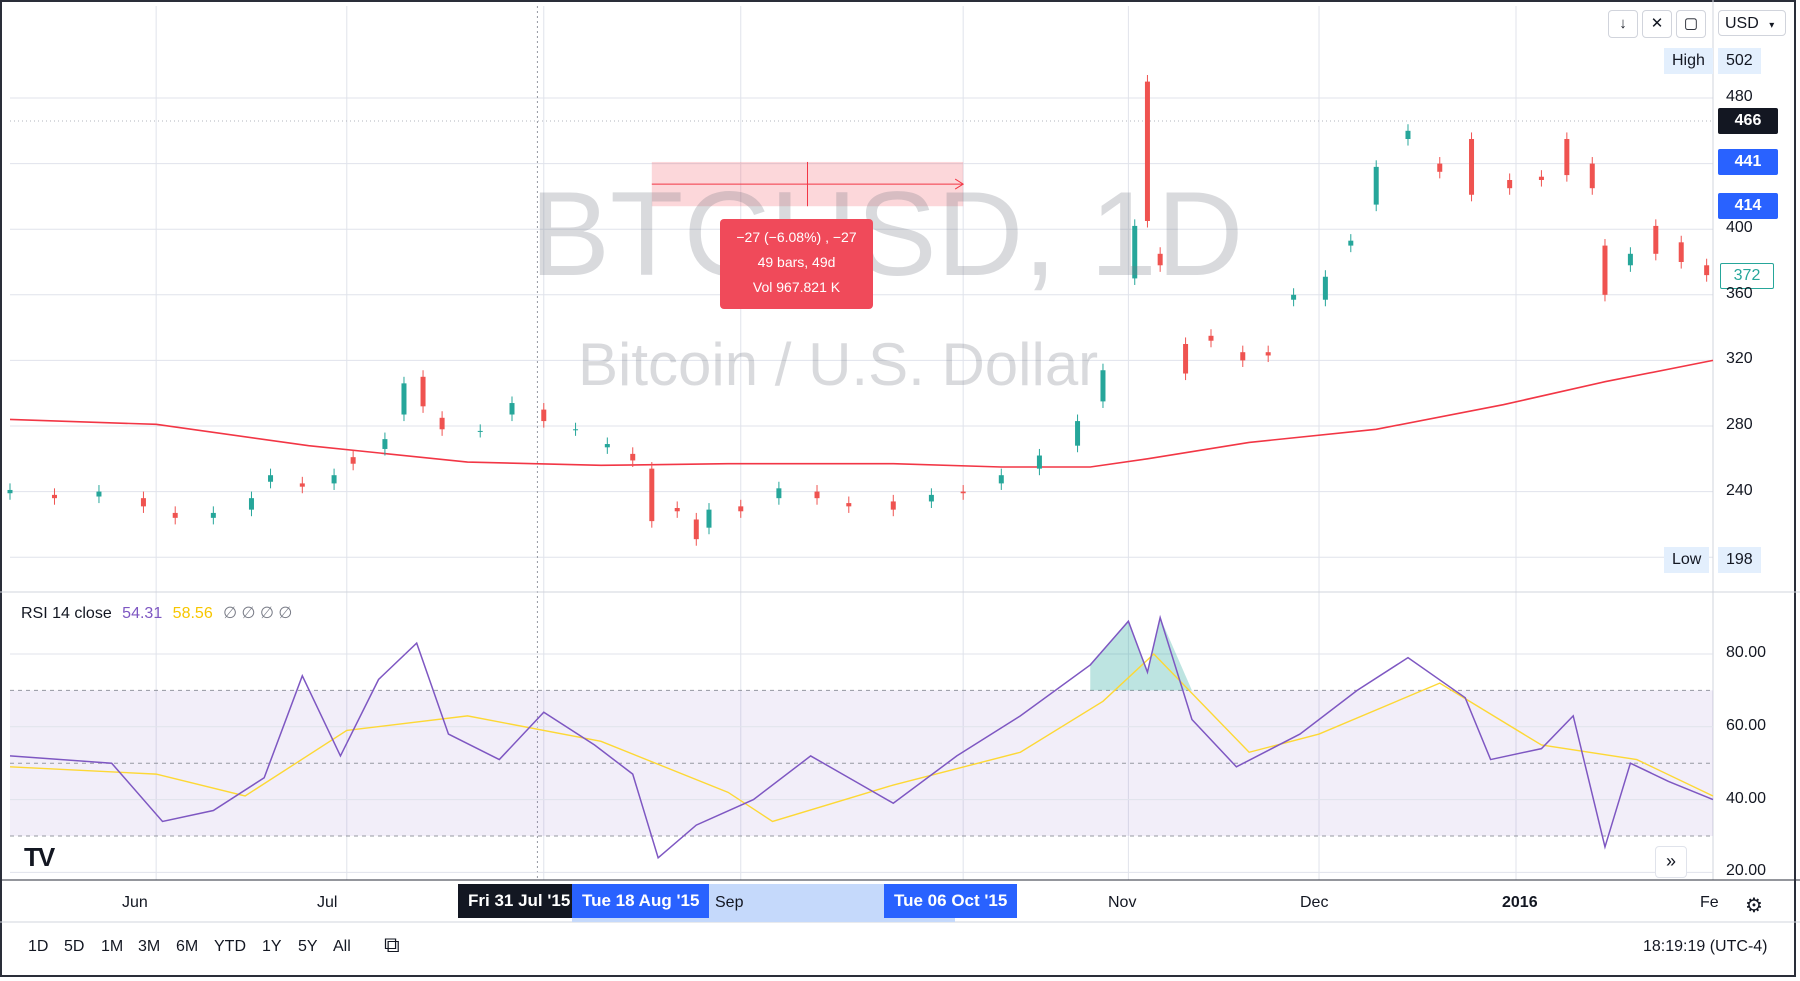 The image size is (1800, 981). What do you see at coordinates (1739, 490) in the screenshot?
I see `price-tick: 240` at bounding box center [1739, 490].